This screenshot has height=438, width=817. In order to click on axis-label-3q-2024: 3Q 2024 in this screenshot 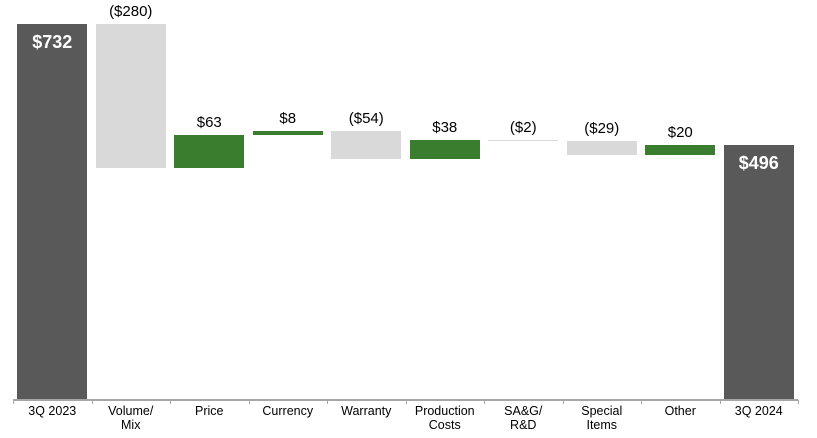, I will do `click(758, 411)`.